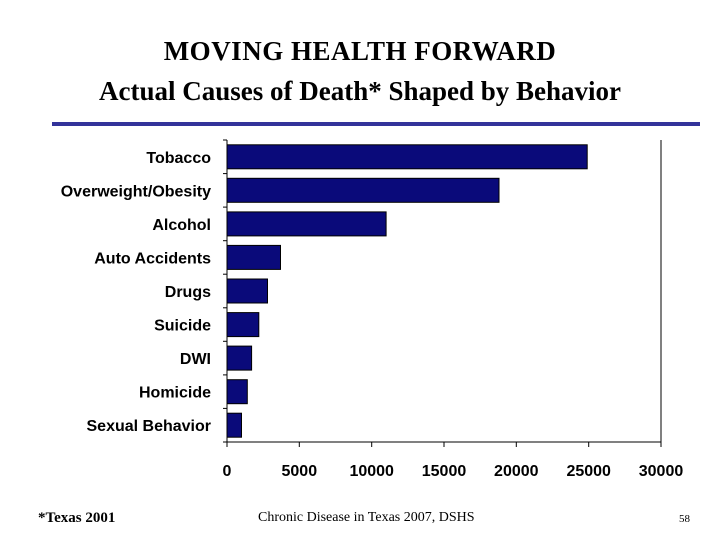 The width and height of the screenshot is (720, 540). What do you see at coordinates (360, 51) in the screenshot?
I see `slide-title: MOVING HEALTH FORWARD` at bounding box center [360, 51].